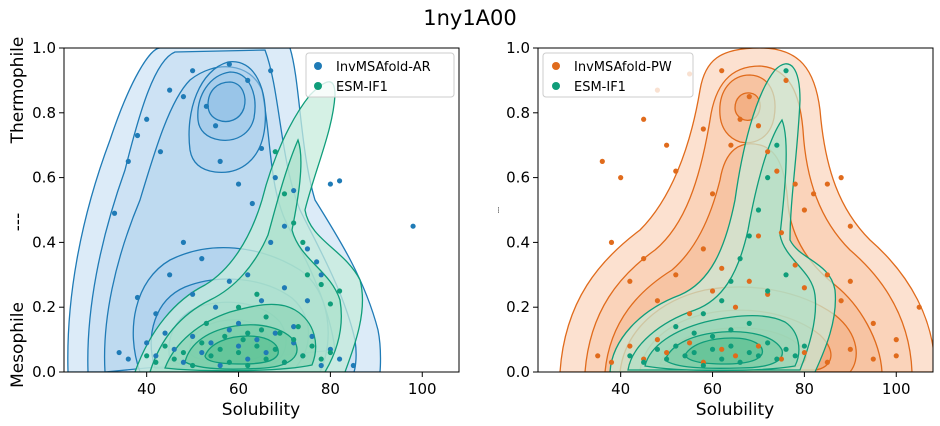  I want to click on left-x-ticks: 40 60 80 100, so click(287, 385).